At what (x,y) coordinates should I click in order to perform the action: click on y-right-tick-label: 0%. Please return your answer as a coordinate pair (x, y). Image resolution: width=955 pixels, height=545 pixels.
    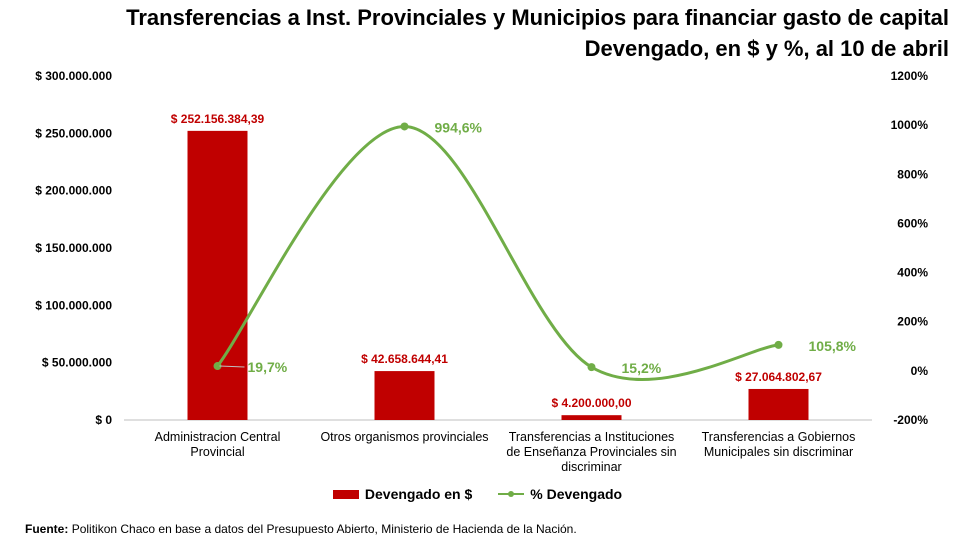
    Looking at the image, I should click on (920, 371).